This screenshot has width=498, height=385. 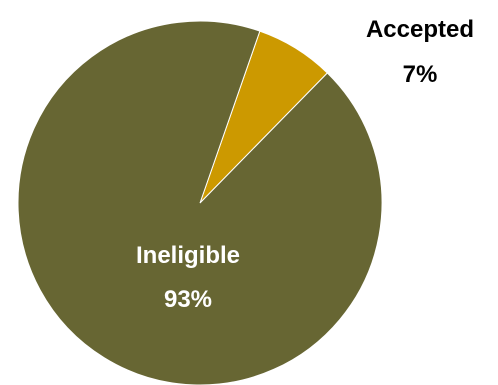 What do you see at coordinates (188, 255) in the screenshot?
I see `pie-label-ineligible: Ineligible` at bounding box center [188, 255].